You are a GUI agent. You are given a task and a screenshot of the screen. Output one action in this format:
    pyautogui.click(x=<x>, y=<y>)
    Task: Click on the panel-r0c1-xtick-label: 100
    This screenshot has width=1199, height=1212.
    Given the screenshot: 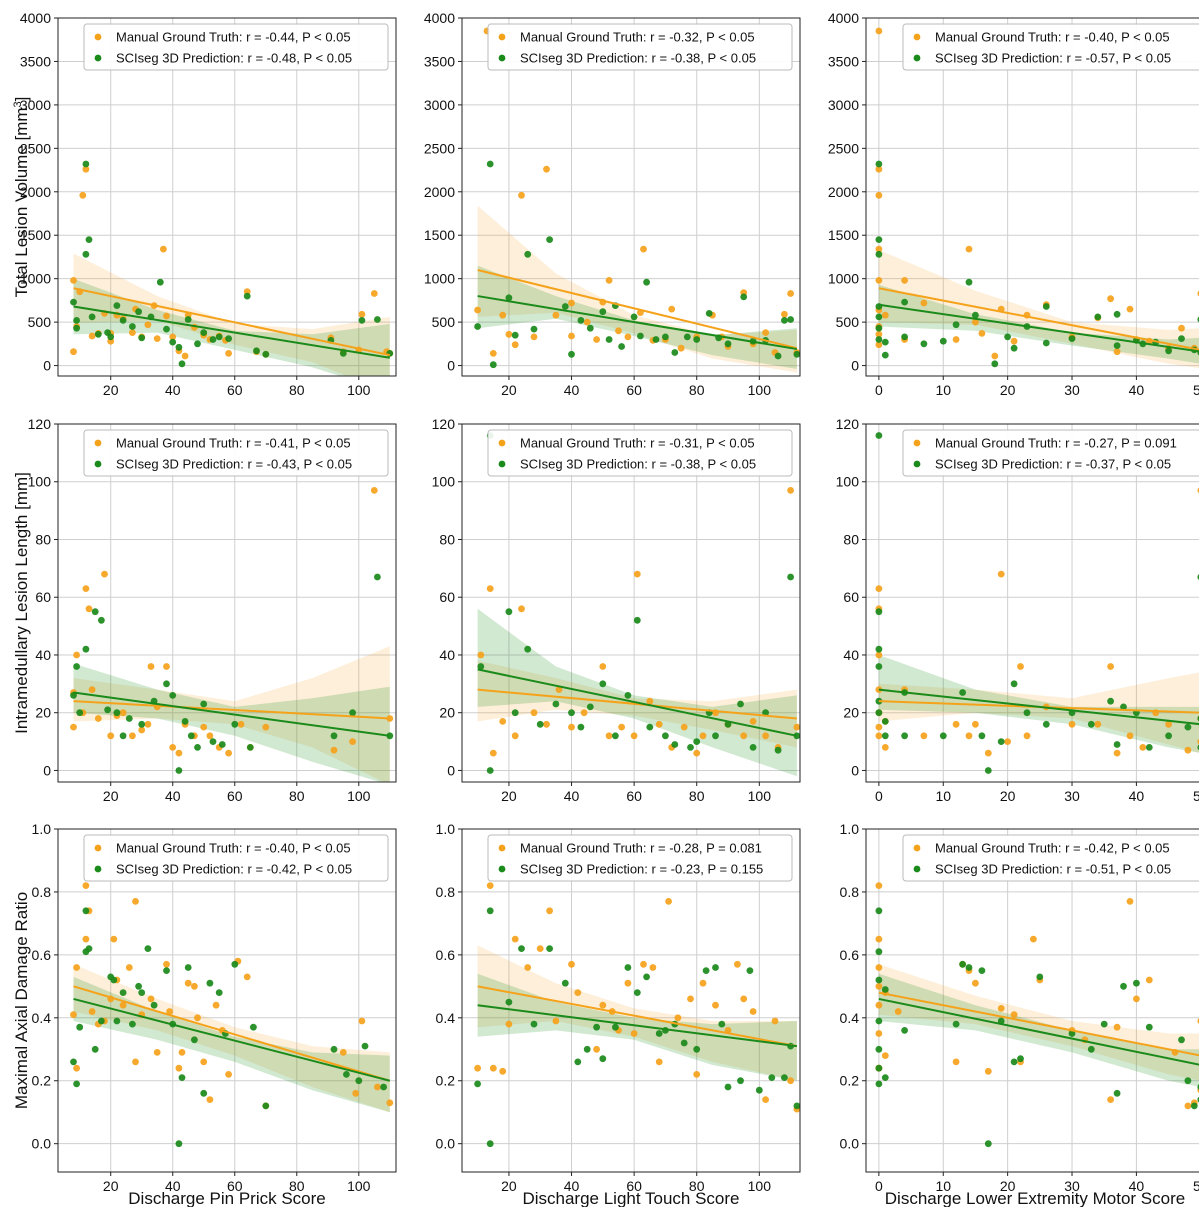 What is the action you would take?
    pyautogui.click(x=760, y=390)
    